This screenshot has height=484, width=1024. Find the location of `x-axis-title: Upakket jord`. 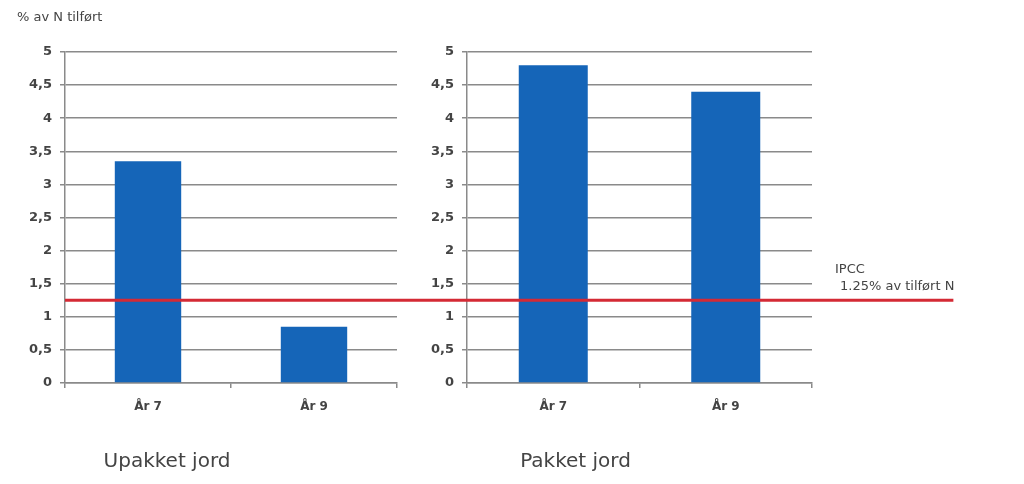

x-axis-title: Upakket jord is located at coordinates (167, 460).